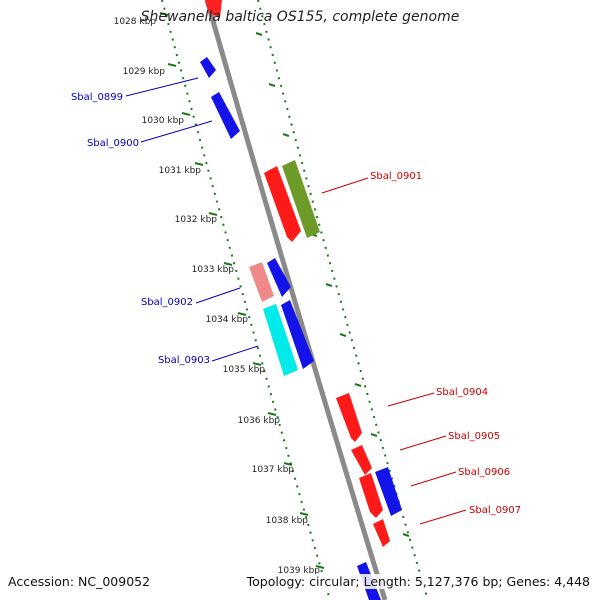  What do you see at coordinates (227, 320) in the screenshot?
I see `tick-label: 1034 kbp` at bounding box center [227, 320].